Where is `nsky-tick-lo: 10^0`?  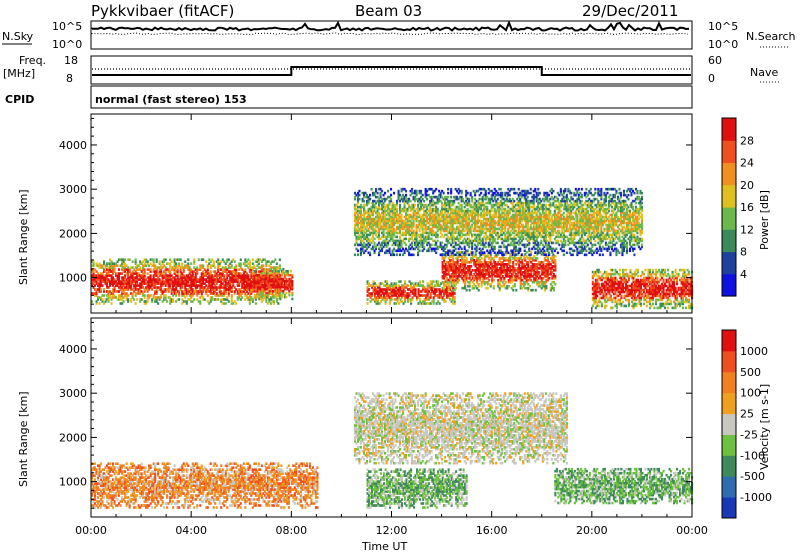
nsky-tick-lo: 10^0 is located at coordinates (67, 44).